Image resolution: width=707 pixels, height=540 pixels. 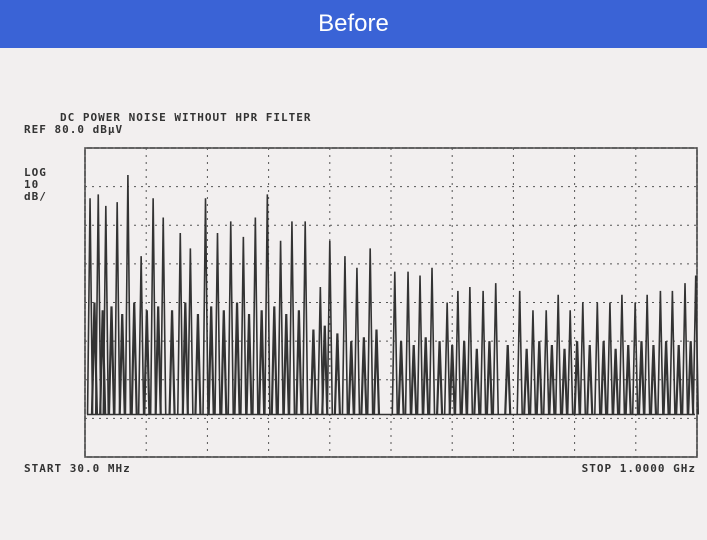 What do you see at coordinates (73, 129) in the screenshot?
I see `ref-label: REF 80.0 dBµV` at bounding box center [73, 129].